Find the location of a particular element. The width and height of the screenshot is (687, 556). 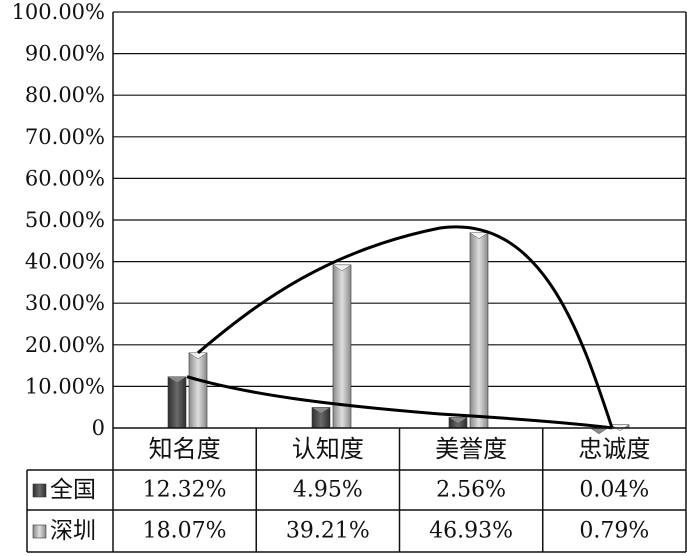

data-table-value: 46.93% is located at coordinates (471, 531).